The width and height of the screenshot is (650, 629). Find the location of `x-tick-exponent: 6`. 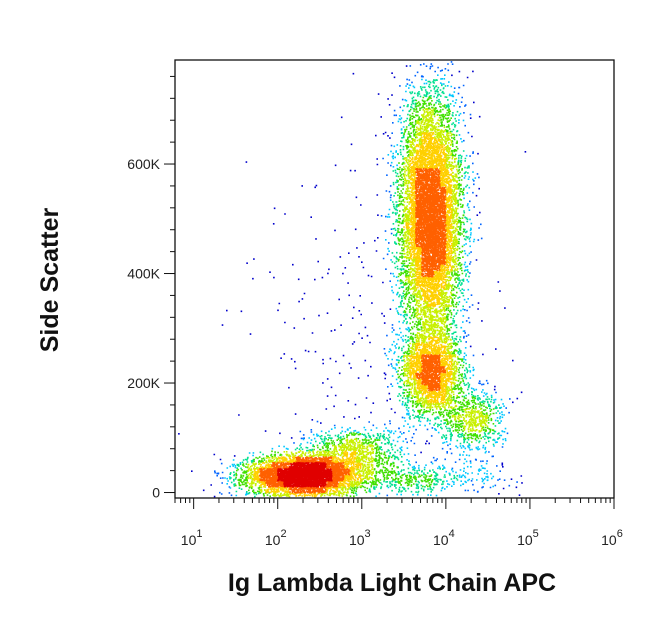

x-tick-exponent: 6 is located at coordinates (620, 534).